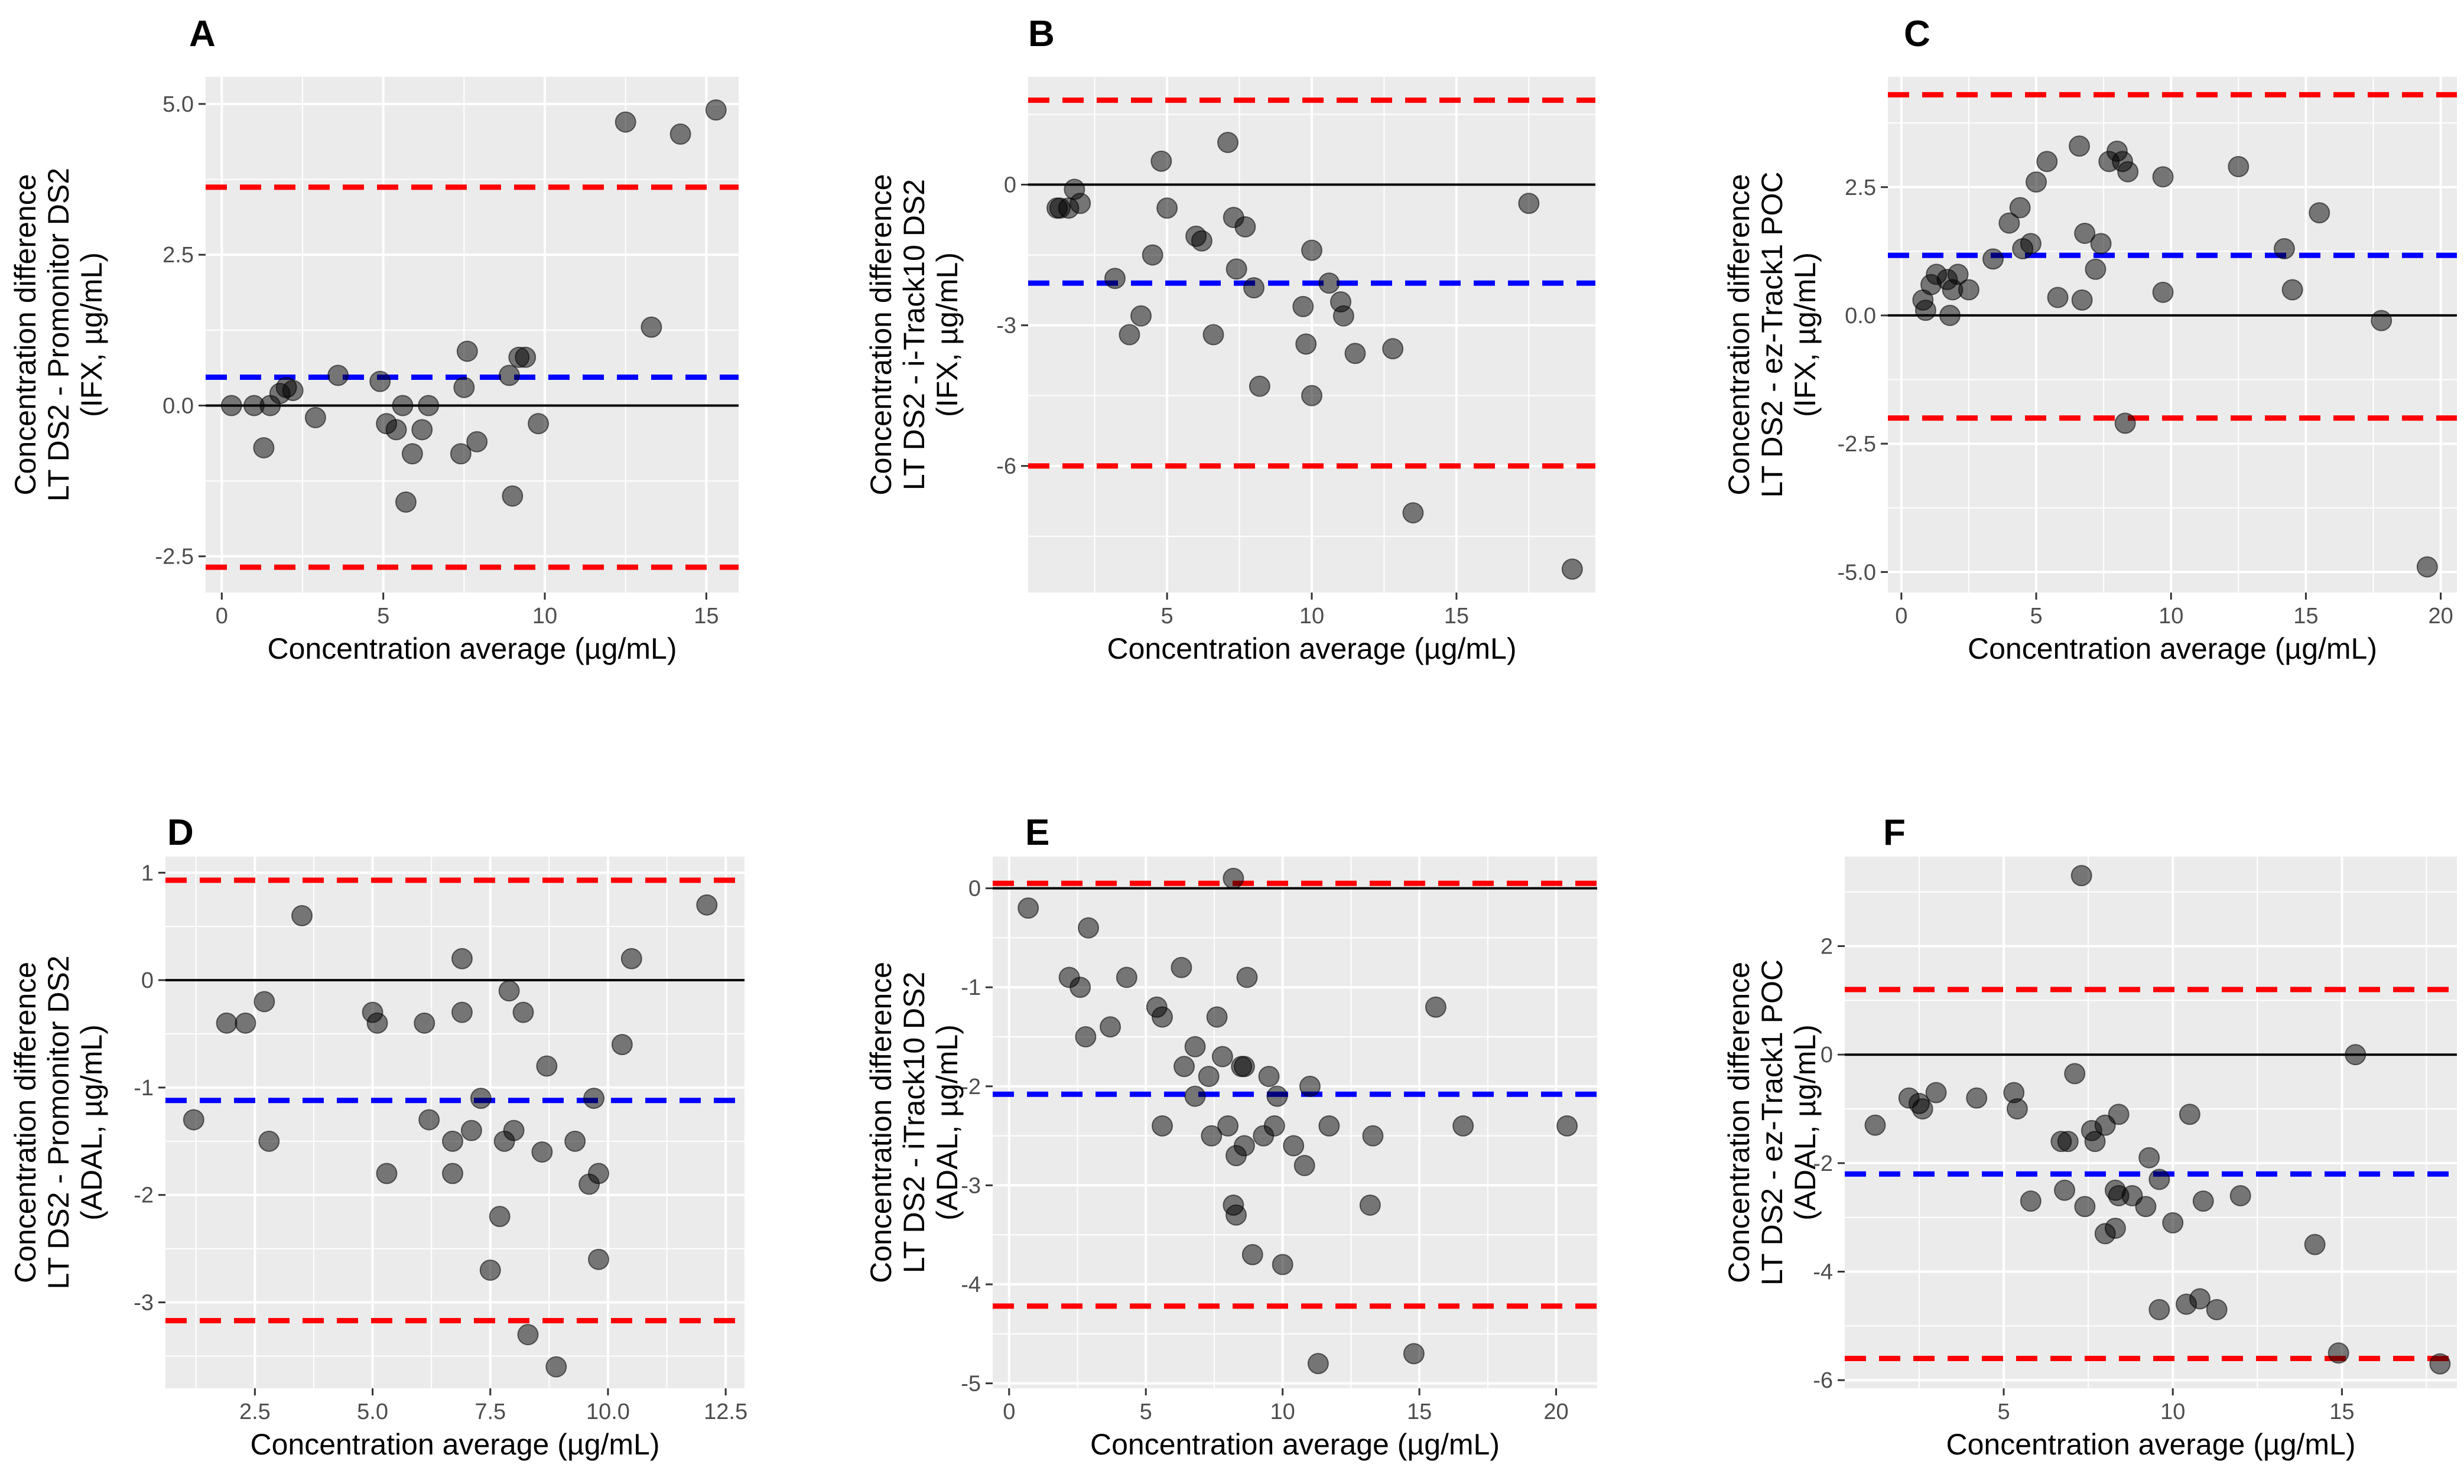  I want to click on y-axis-title-line: LT DS2 - ez-Track1 POC, so click(1772, 335).